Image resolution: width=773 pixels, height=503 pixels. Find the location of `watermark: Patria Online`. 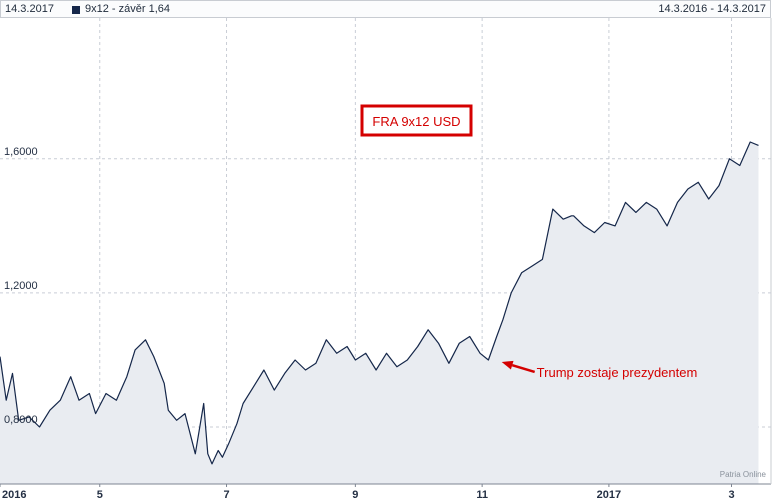

watermark: Patria Online is located at coordinates (743, 474).